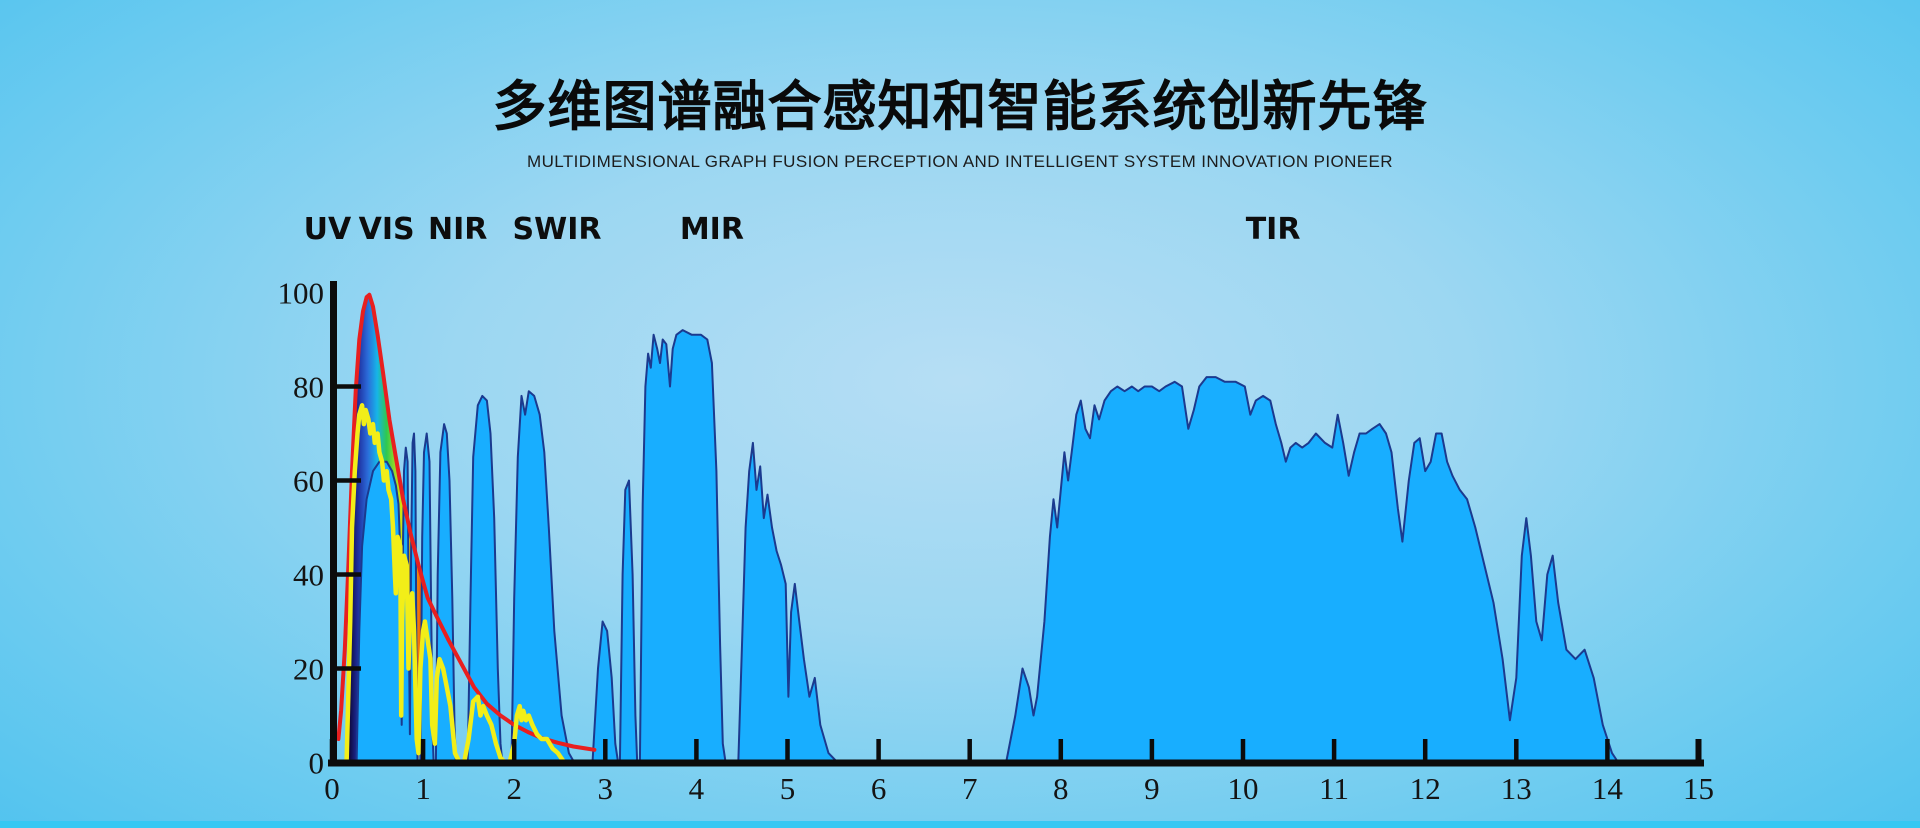 Image resolution: width=1920 pixels, height=828 pixels. What do you see at coordinates (327, 229) in the screenshot?
I see `band-label-uv: UV` at bounding box center [327, 229].